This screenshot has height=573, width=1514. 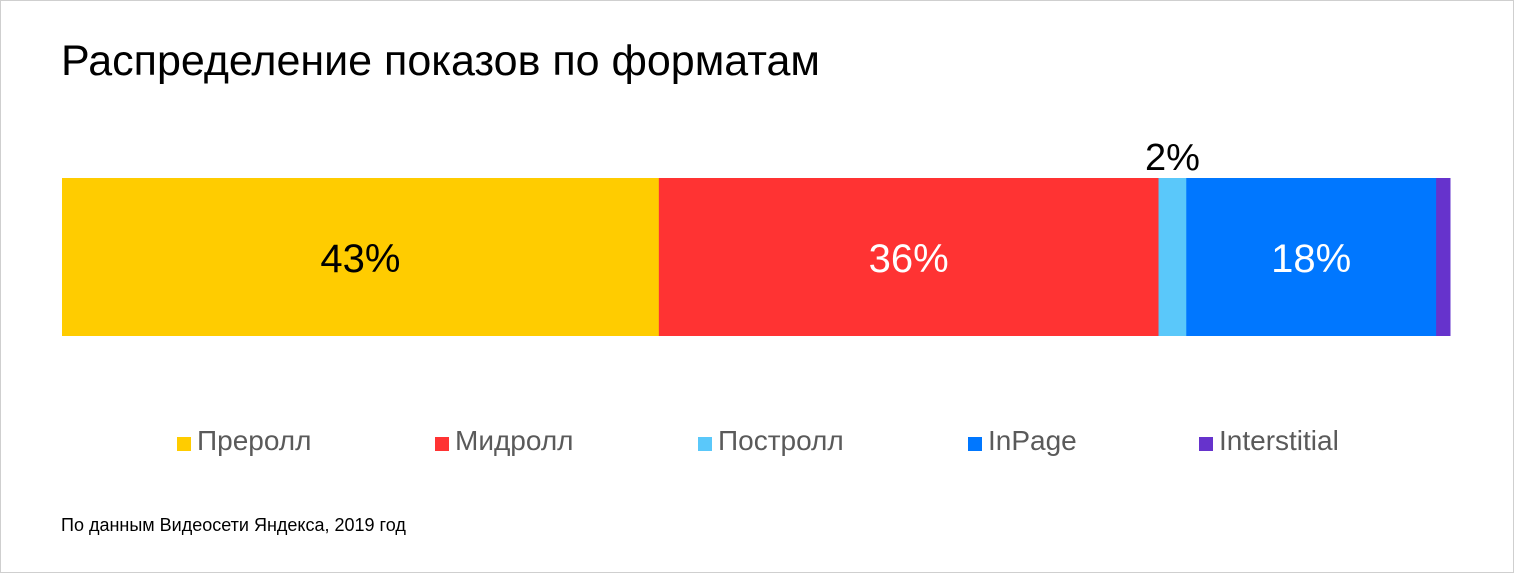 I want to click on bar-segment-interstitial, so click(x=1443, y=257).